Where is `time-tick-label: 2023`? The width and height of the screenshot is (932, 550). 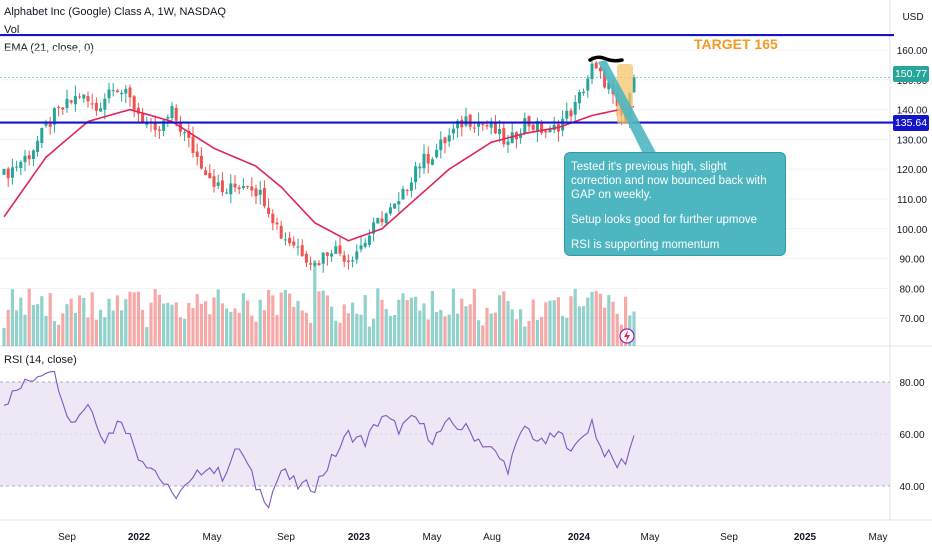
time-tick-label: 2023 is located at coordinates (359, 537).